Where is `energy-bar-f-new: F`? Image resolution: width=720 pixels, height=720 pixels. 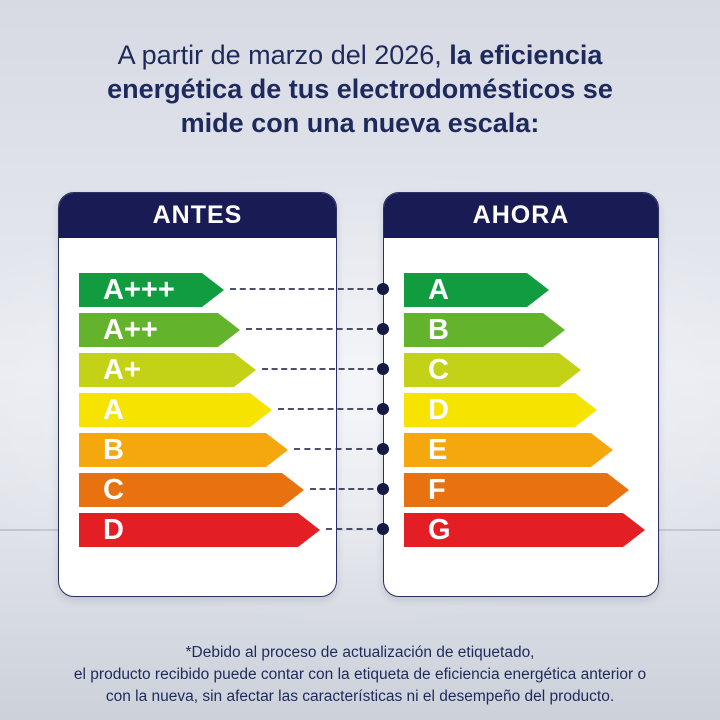 energy-bar-f-new: F is located at coordinates (516, 490).